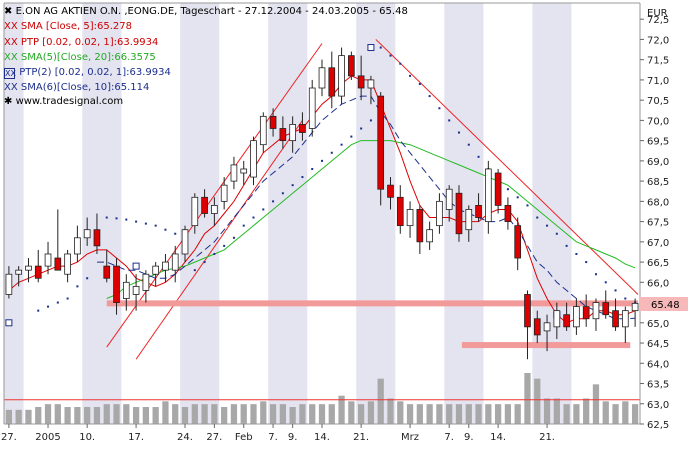 The image size is (688, 452). What do you see at coordinates (8, 11) in the screenshot?
I see `close-icon: ✖` at bounding box center [8, 11].